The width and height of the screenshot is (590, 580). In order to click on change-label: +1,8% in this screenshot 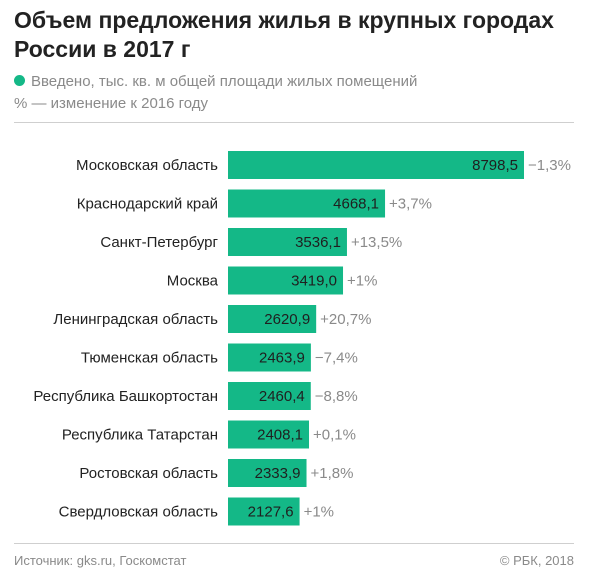, I will do `click(332, 473)`.